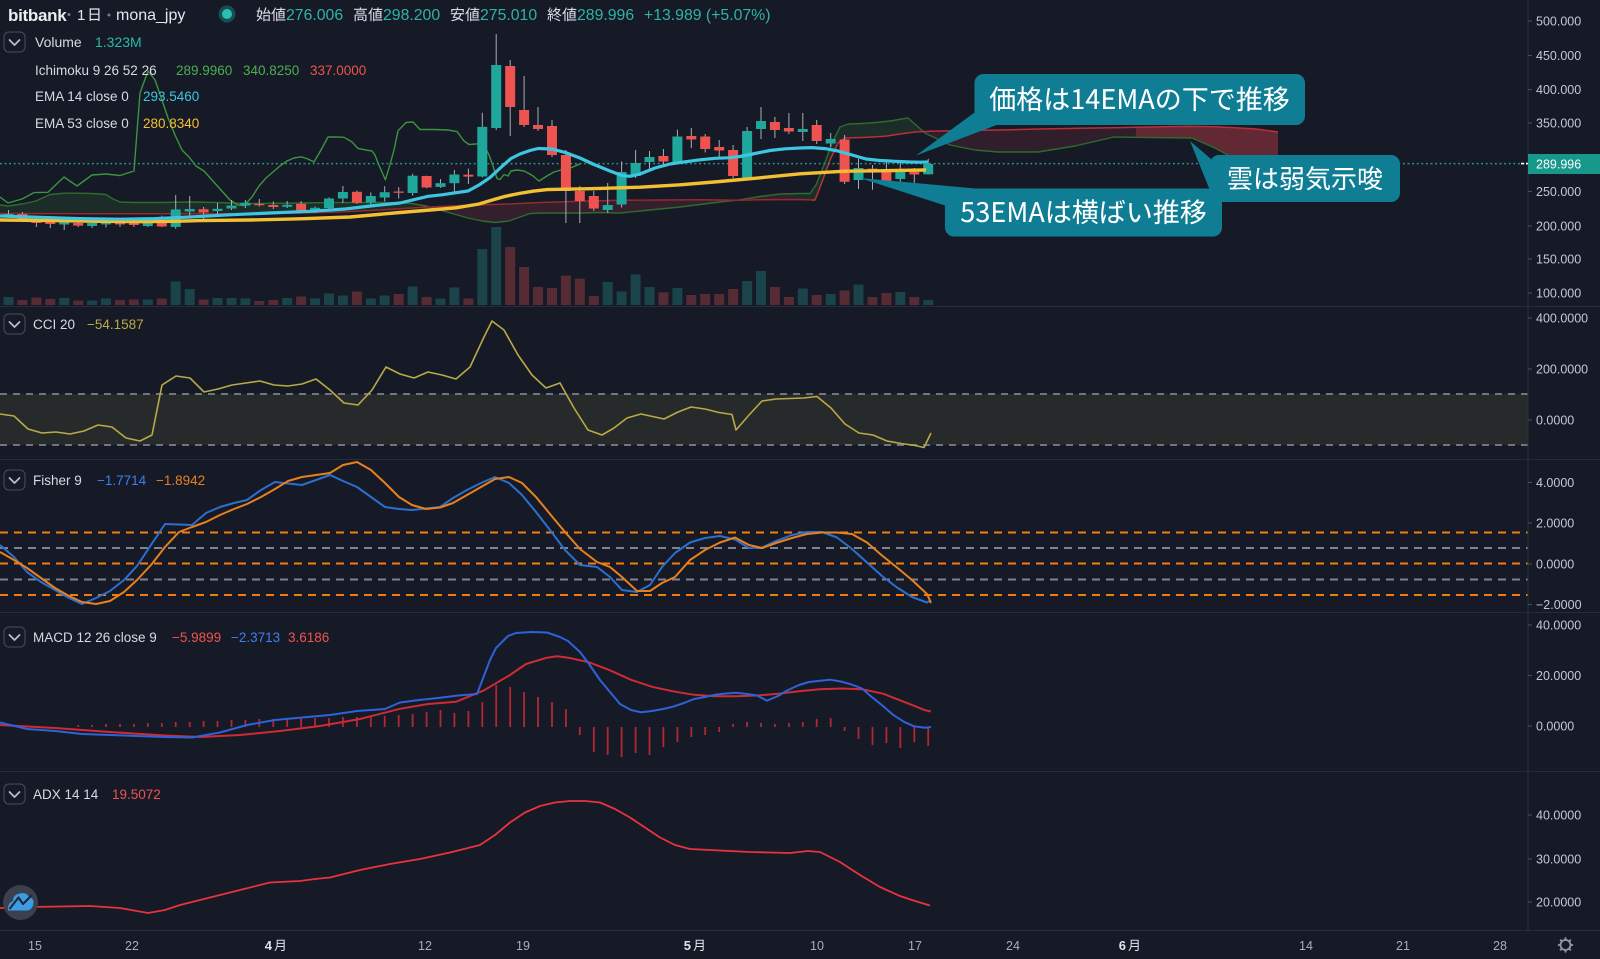 The image size is (1600, 959). What do you see at coordinates (171, 123) in the screenshot?
I see `svg-text: 280.8340` at bounding box center [171, 123].